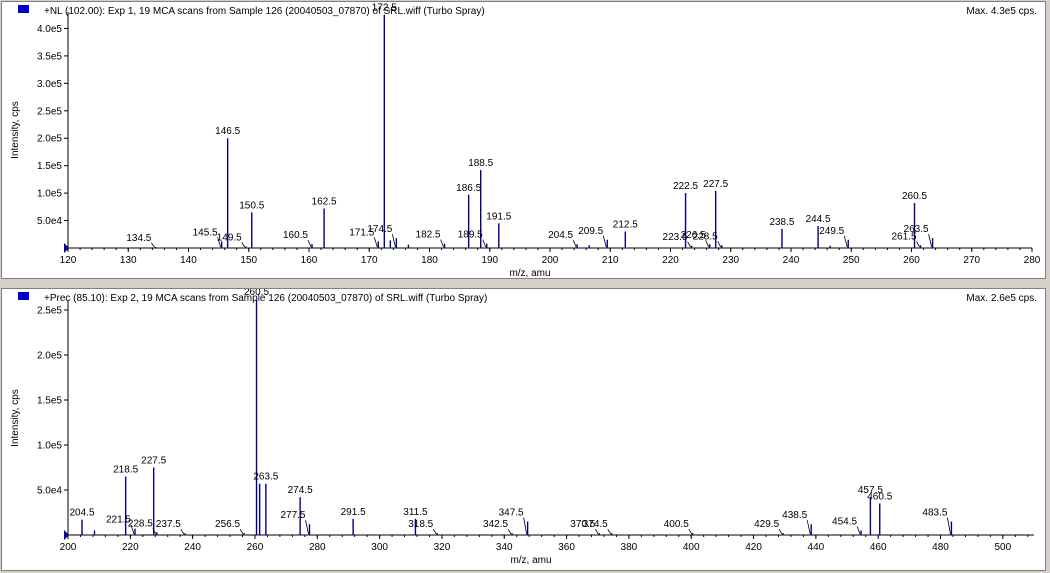 The height and width of the screenshot is (573, 1050). I want to click on peak-label: 274.5, so click(300, 490).